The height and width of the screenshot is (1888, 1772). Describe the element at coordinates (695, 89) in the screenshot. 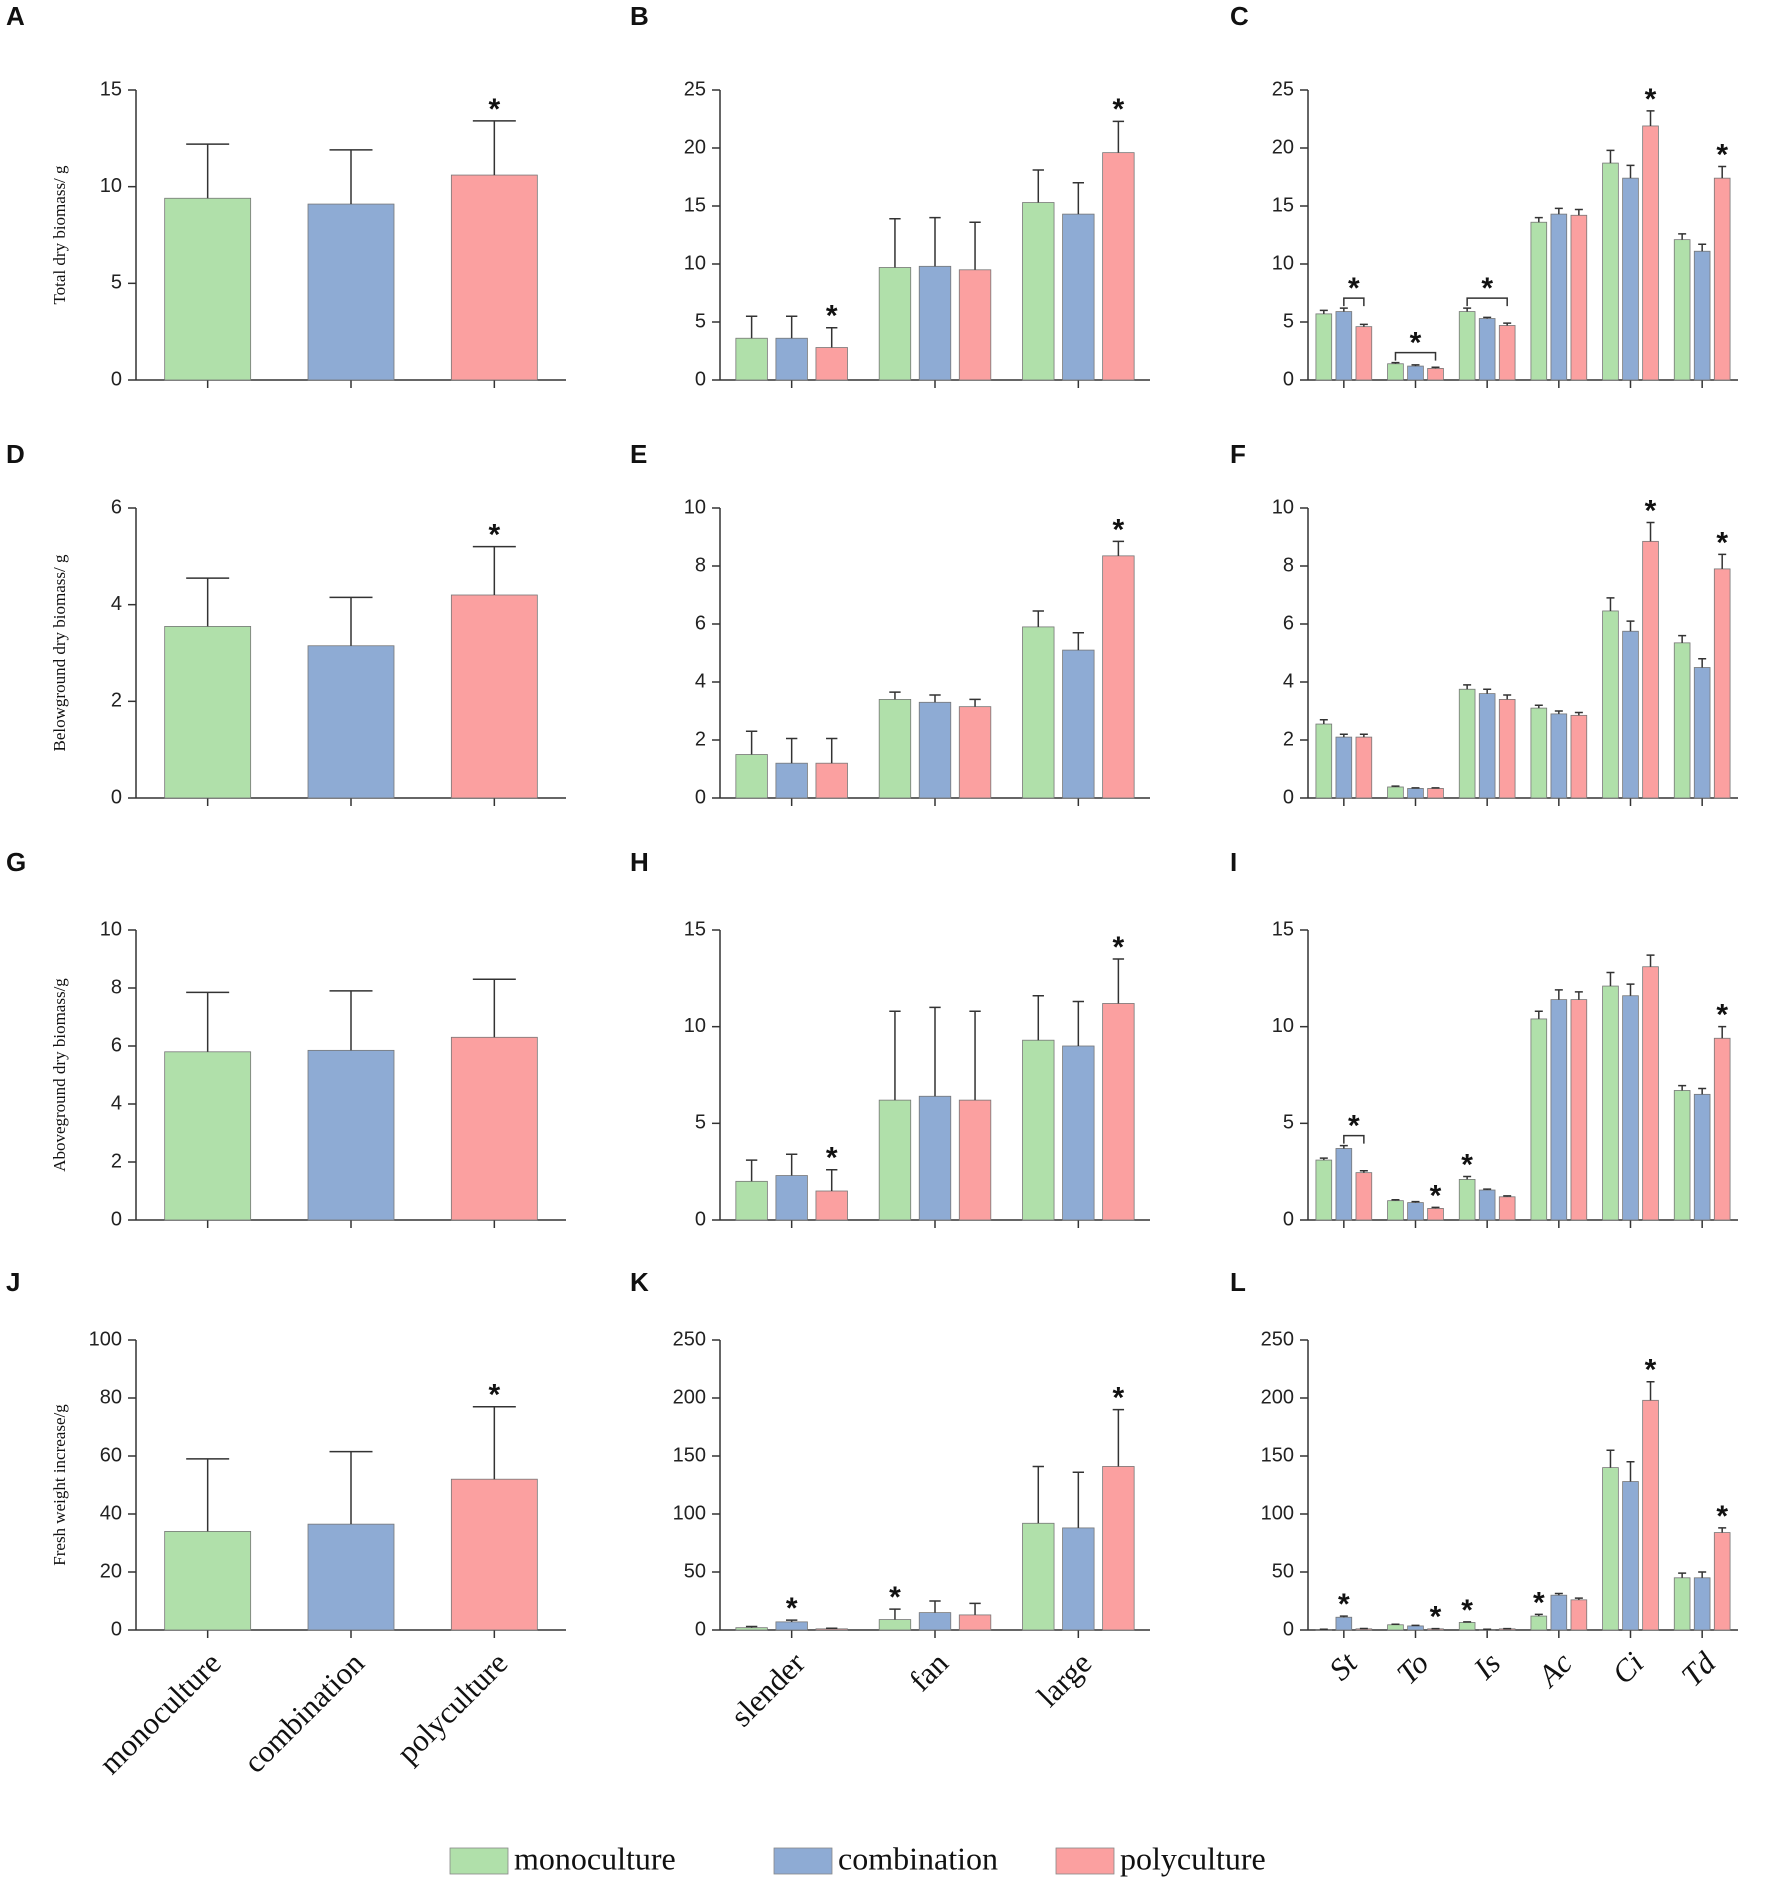

I see `y-tick-label: 25` at that location.